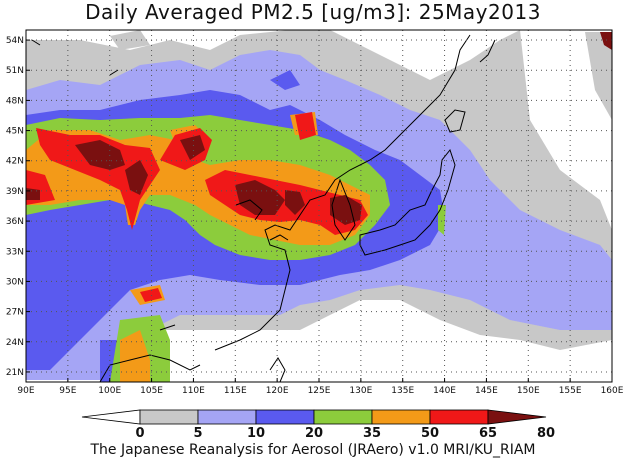 The height and width of the screenshot is (466, 626). What do you see at coordinates (67, 391) in the screenshot?
I see `lon-tick-label: 95E` at bounding box center [67, 391].